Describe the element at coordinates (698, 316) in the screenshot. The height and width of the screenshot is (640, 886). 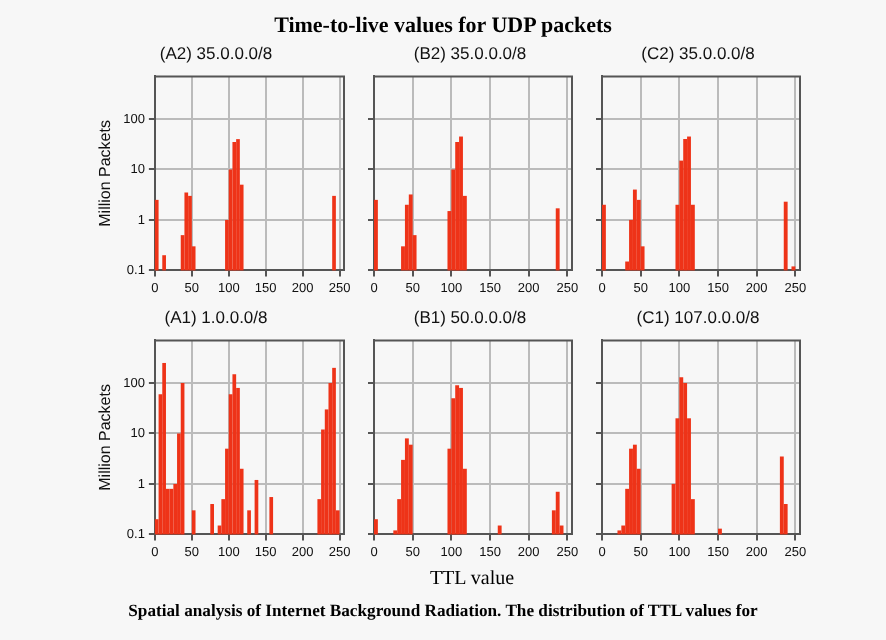
I see `chart-title: (C1) 107.0.0.0/8` at that location.